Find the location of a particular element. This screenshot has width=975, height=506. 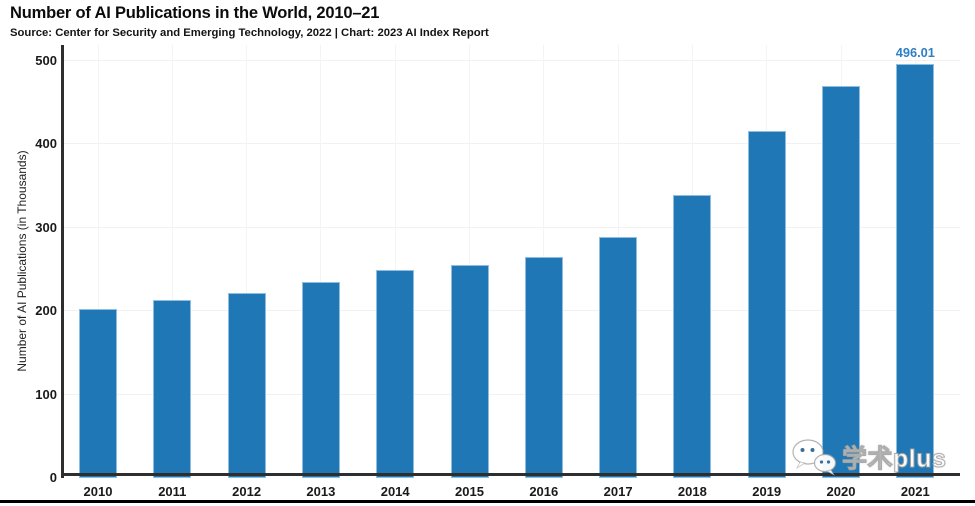

bar-2012 is located at coordinates (246, 385).